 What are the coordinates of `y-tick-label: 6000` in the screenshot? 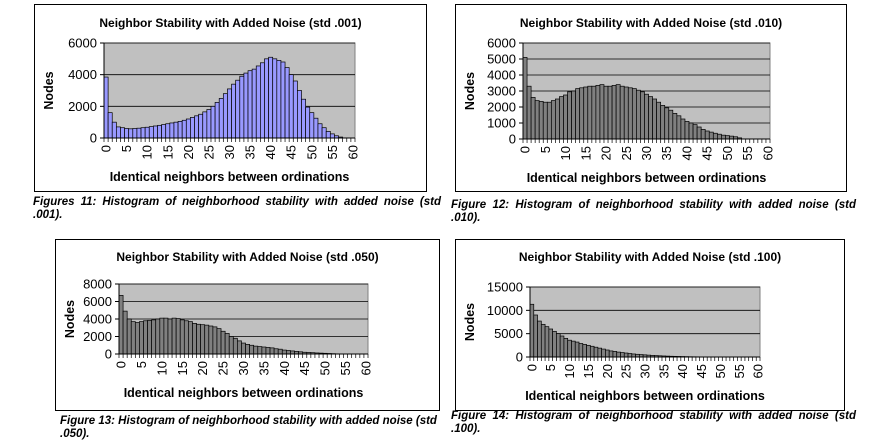 It's located at (97, 301).